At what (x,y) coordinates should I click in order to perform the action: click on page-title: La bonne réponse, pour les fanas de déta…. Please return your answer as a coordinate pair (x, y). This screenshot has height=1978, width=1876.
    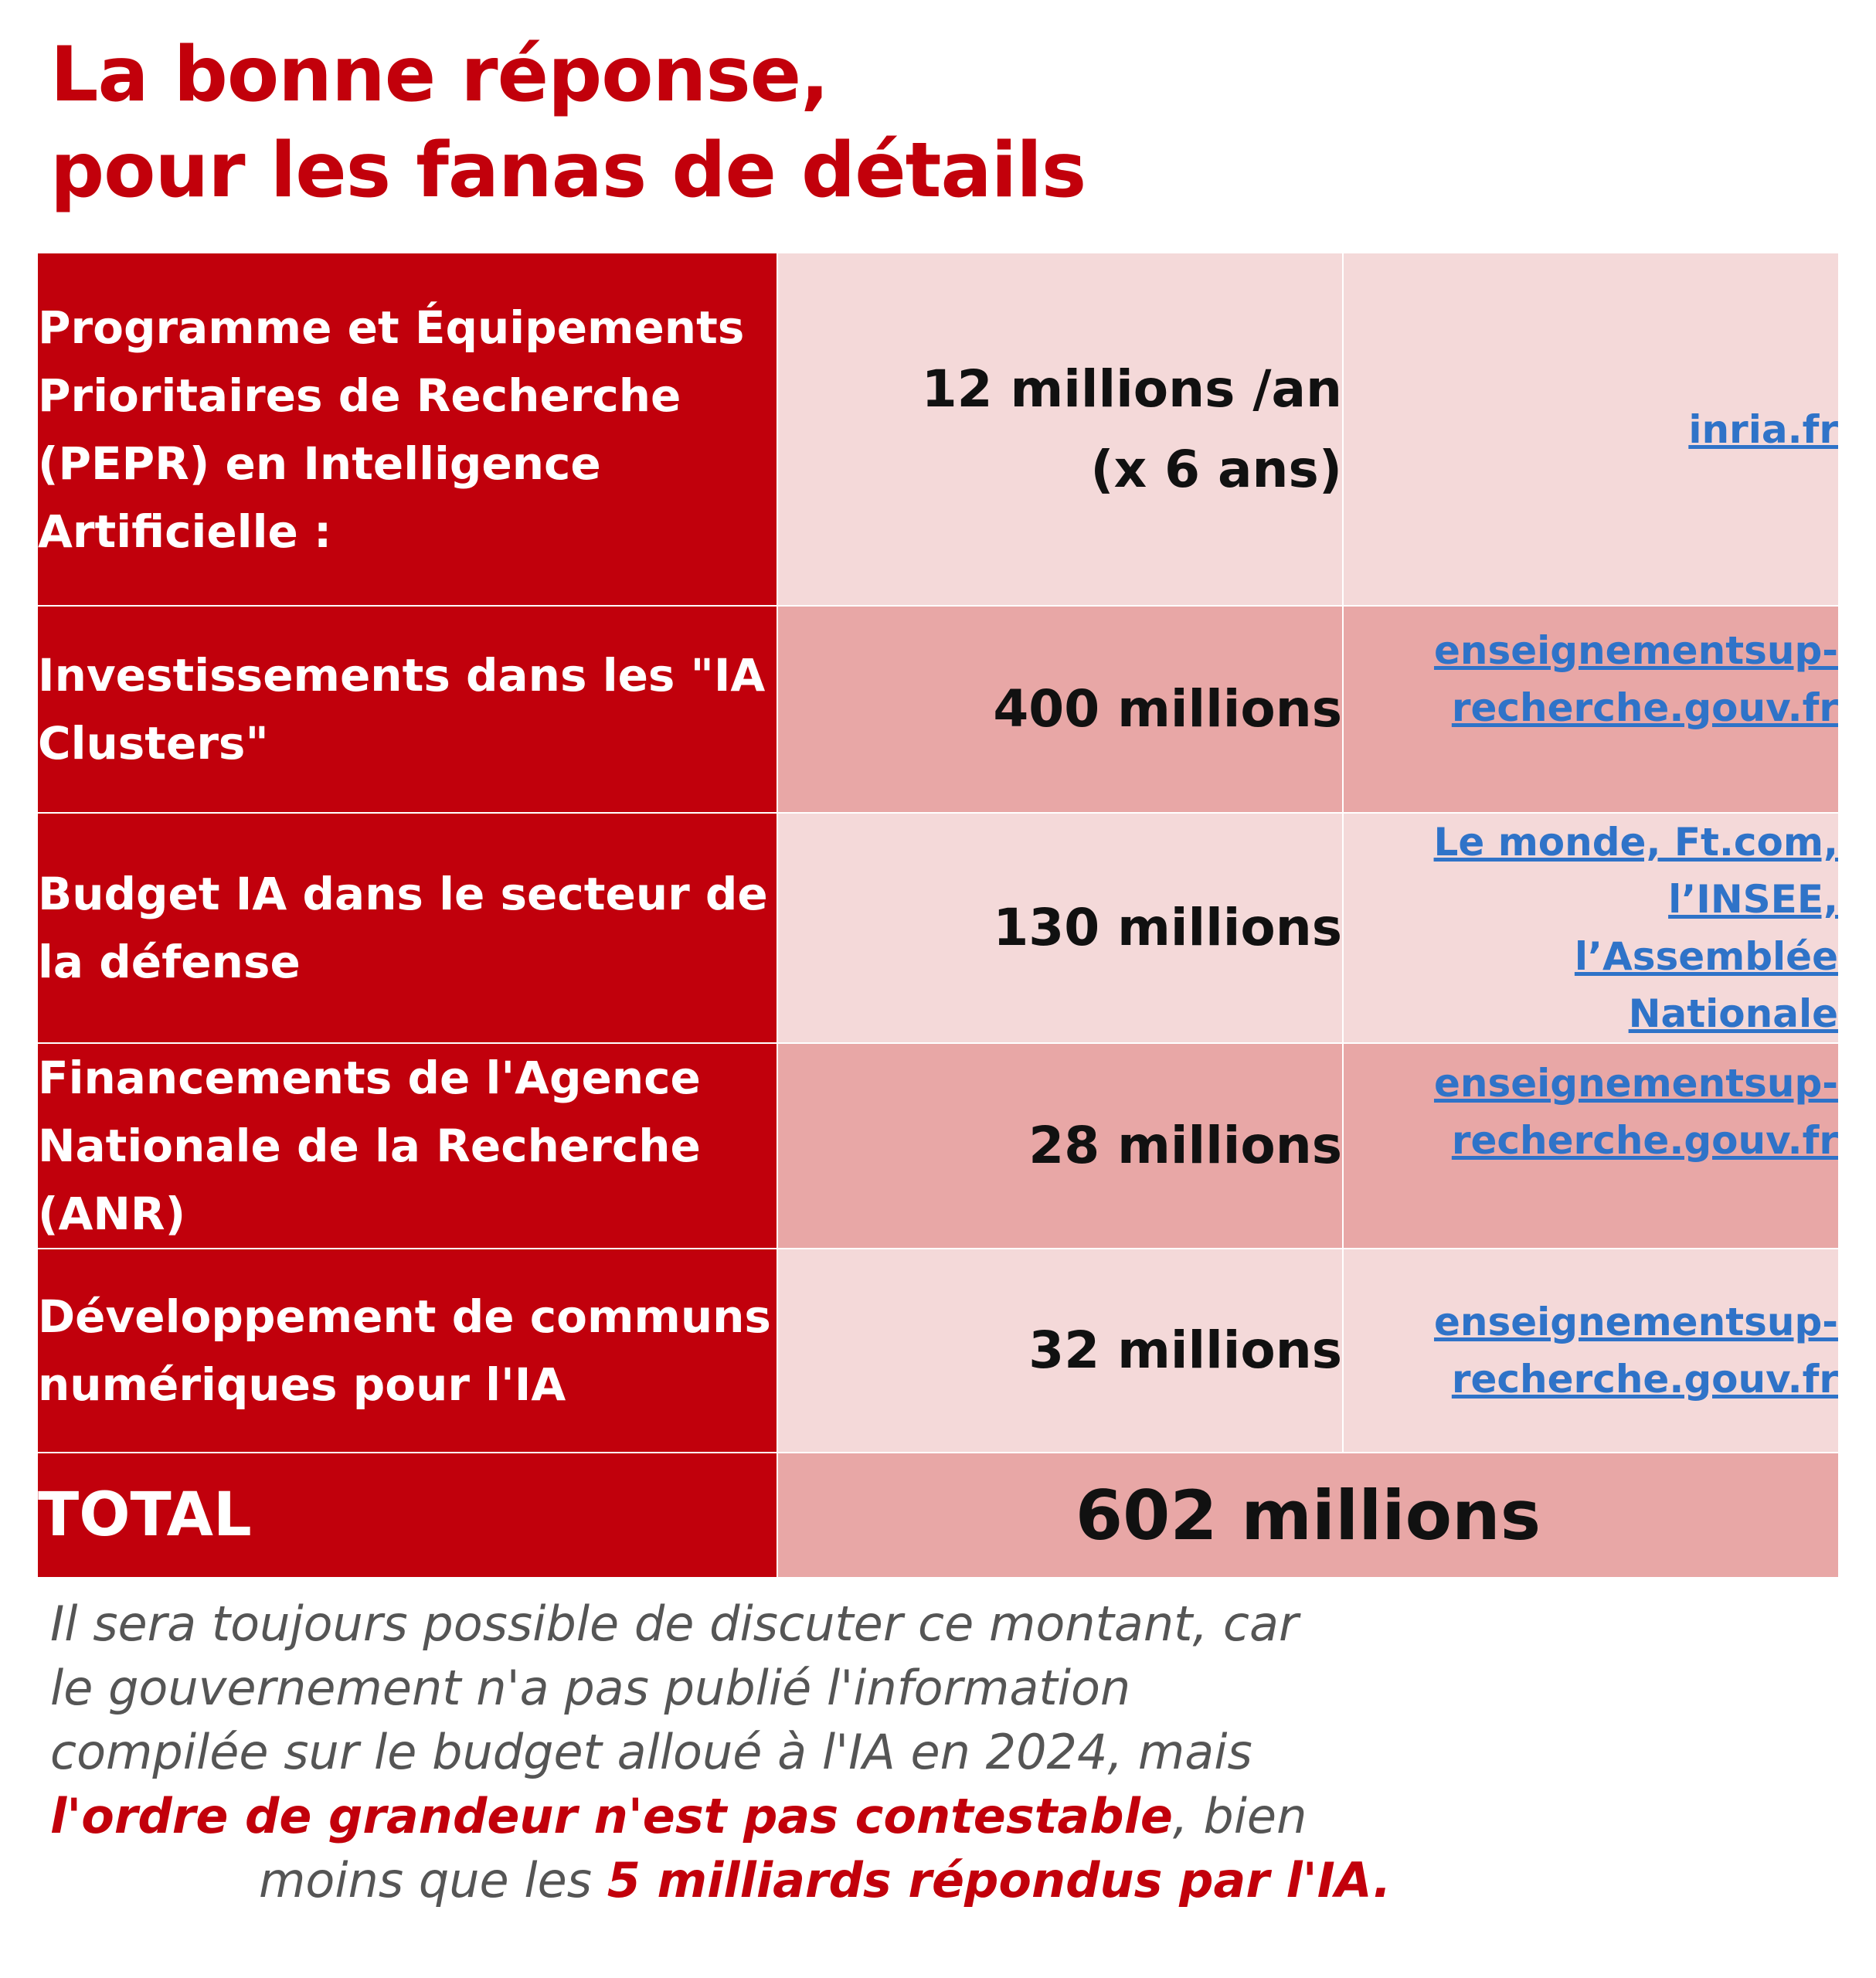
    Looking at the image, I should click on (568, 123).